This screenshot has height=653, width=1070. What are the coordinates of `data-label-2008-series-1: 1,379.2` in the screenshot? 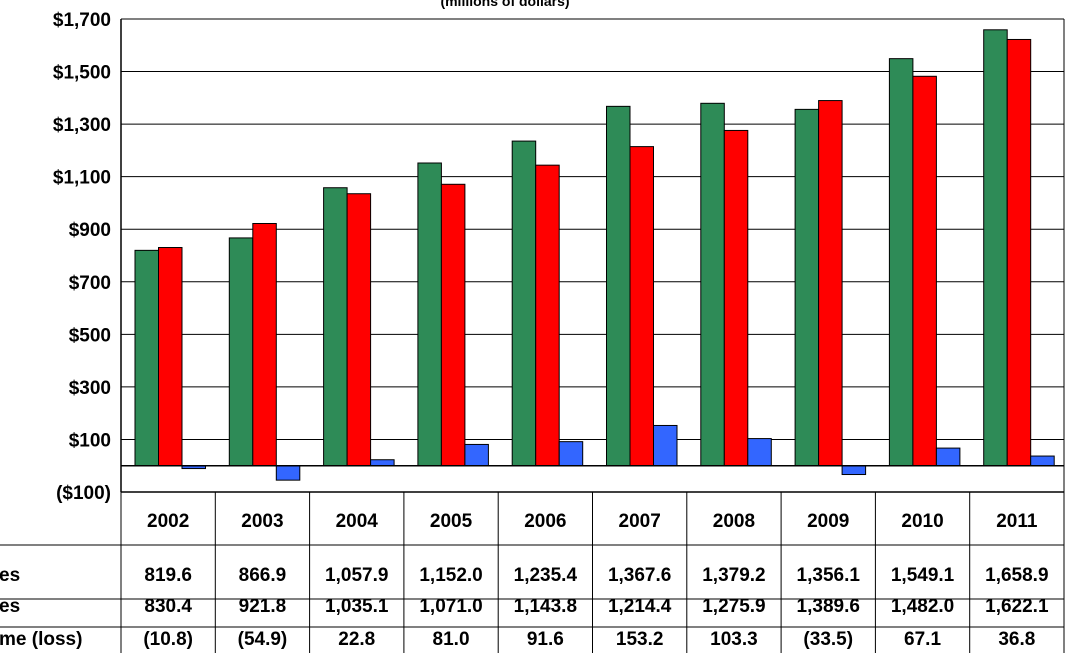 It's located at (733, 575).